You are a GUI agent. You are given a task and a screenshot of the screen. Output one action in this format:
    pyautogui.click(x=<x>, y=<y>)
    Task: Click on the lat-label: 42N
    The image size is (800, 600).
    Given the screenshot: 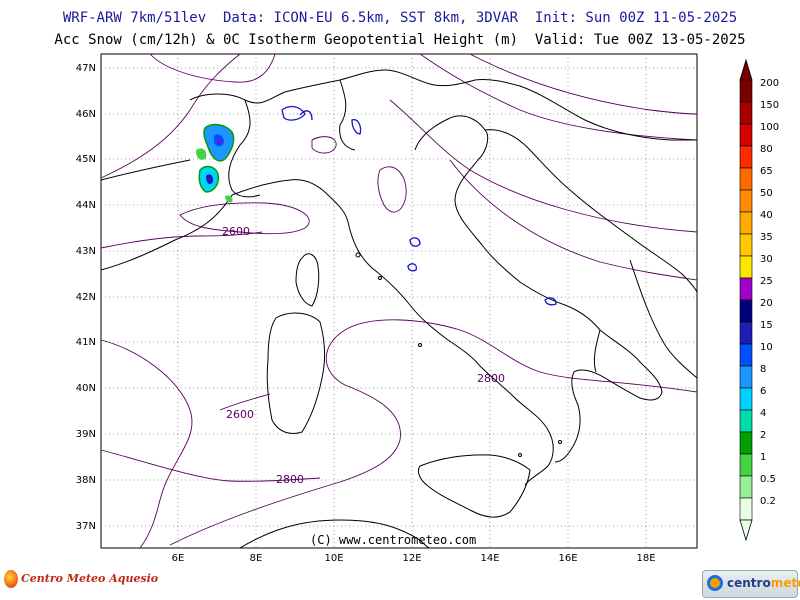 What is the action you would take?
    pyautogui.click(x=86, y=297)
    